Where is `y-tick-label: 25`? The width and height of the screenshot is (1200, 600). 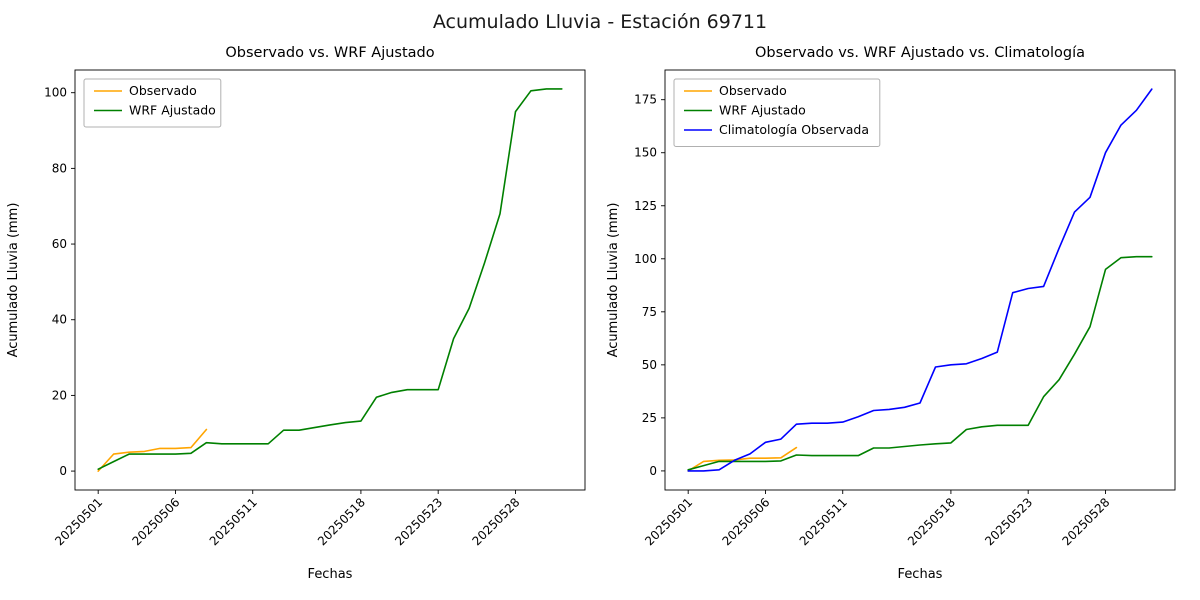
y-tick-label: 25 is located at coordinates (649, 418).